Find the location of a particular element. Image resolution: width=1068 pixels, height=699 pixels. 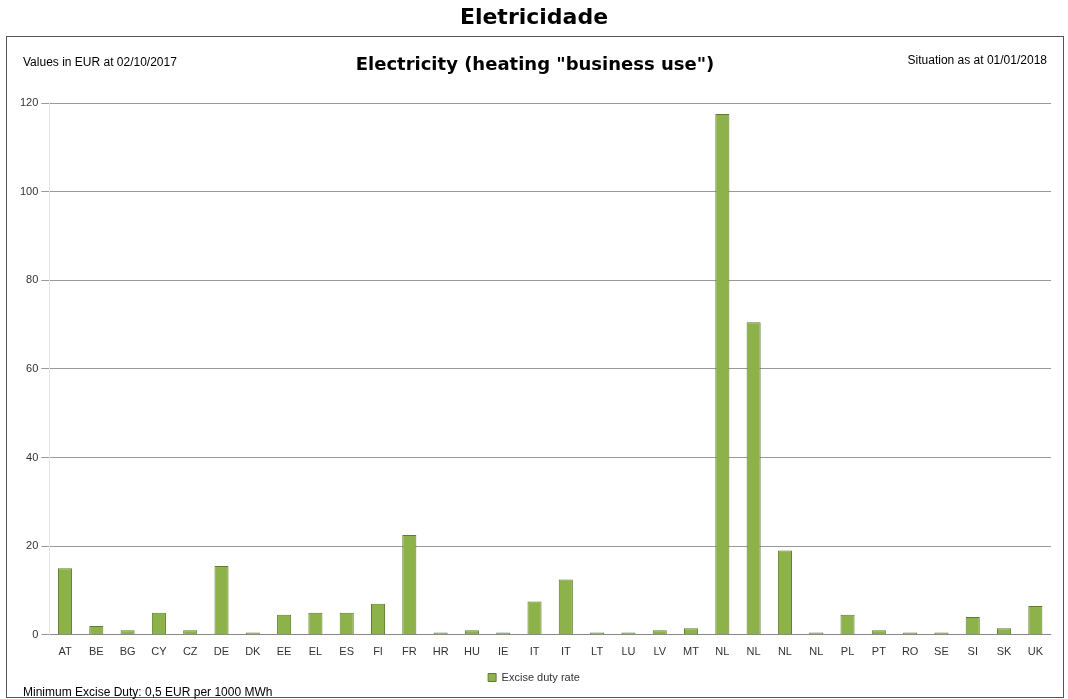

x-tick-label: PL is located at coordinates (847, 651).